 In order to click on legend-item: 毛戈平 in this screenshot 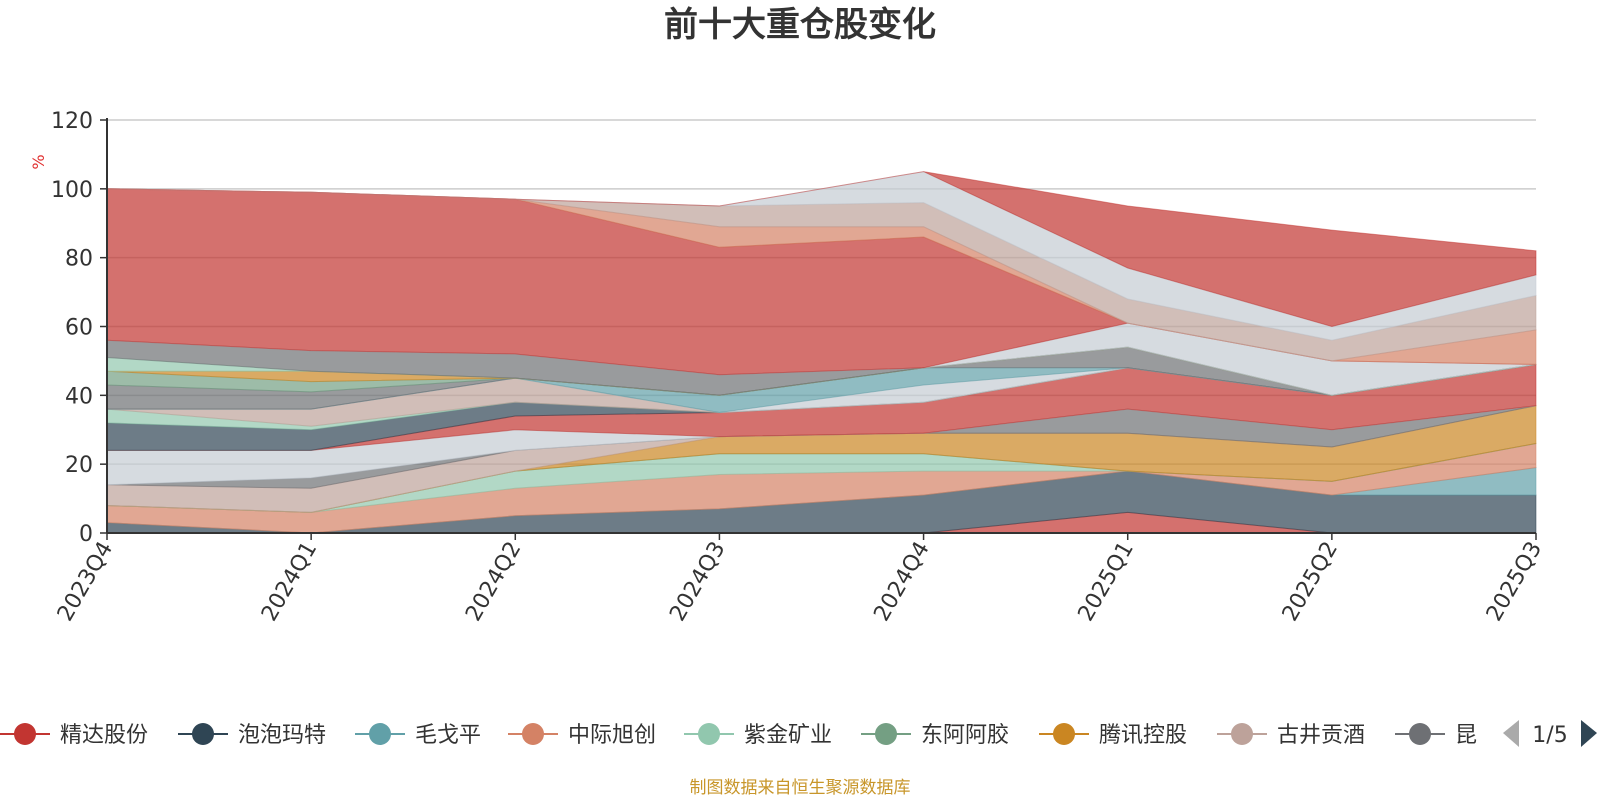, I will do `click(418, 735)`.